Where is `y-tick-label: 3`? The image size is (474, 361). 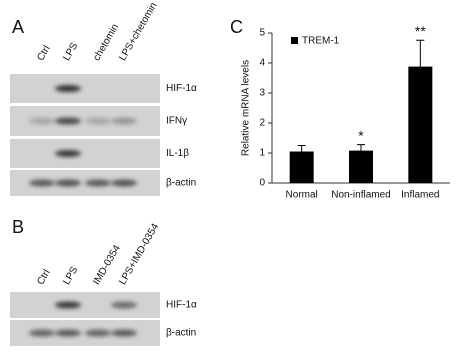
y-tick-label: 3 is located at coordinates (262, 93).